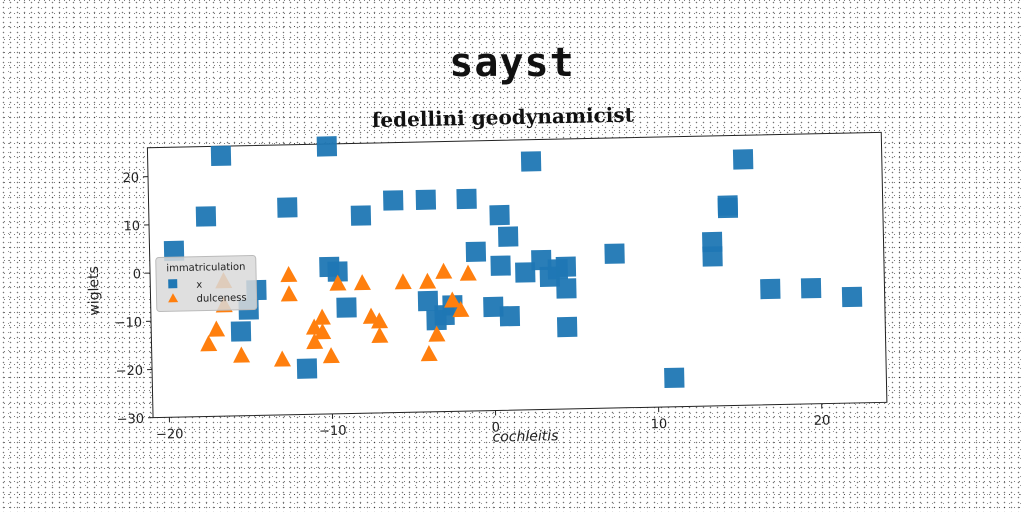  Describe the element at coordinates (525, 436) in the screenshot. I see `x-axis-label: cochleitis` at that location.